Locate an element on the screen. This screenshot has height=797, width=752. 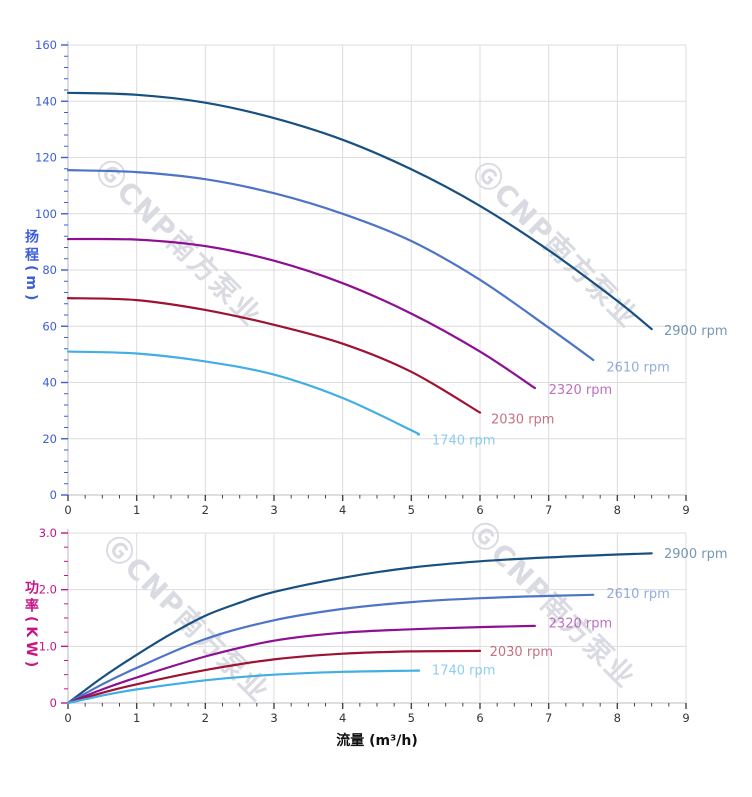
power-curve-2610-rpm is located at coordinates (330, 649).